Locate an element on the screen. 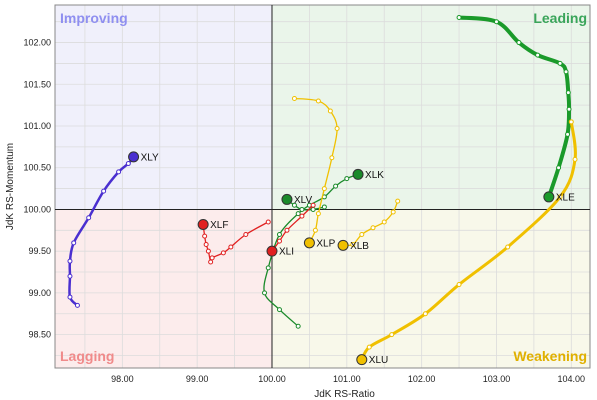  quadrant-label-leading: Leading is located at coordinates (560, 18).